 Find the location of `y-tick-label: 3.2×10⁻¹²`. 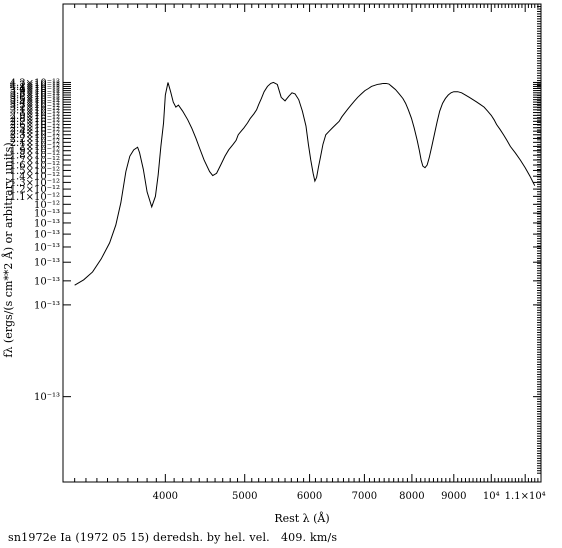

y-tick-label: 3.2×10⁻¹² is located at coordinates (35, 108).